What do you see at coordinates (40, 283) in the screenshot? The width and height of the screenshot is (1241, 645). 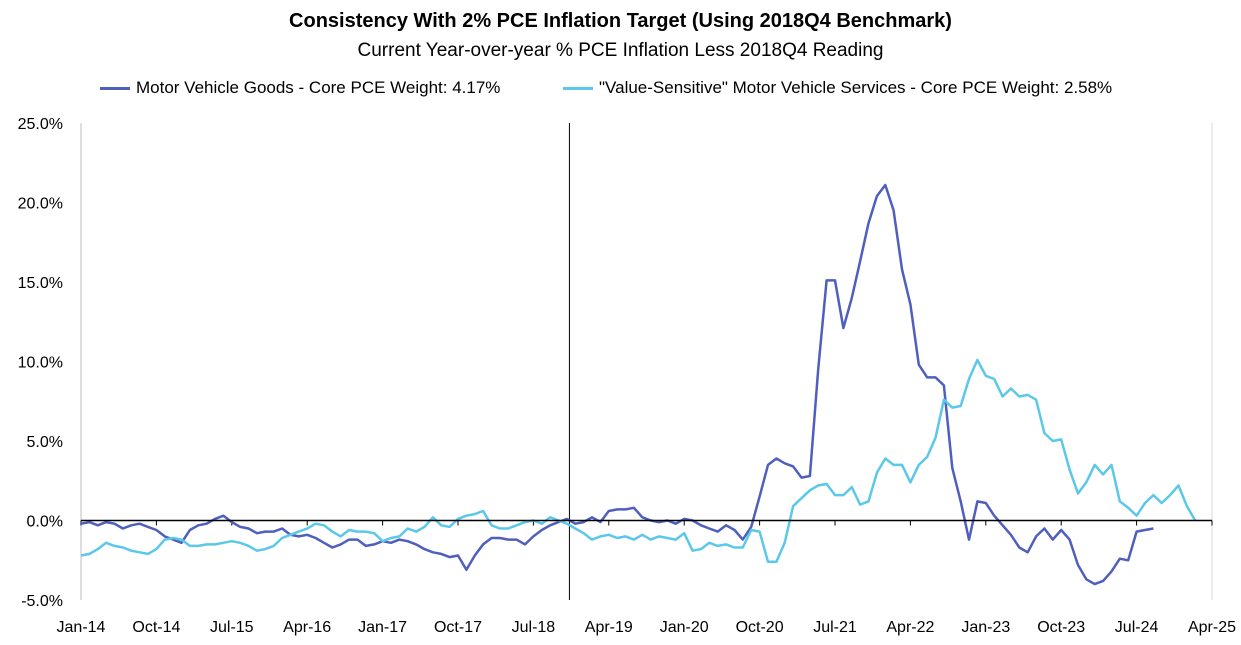 I see `y-tick-label: 15.0%` at bounding box center [40, 283].